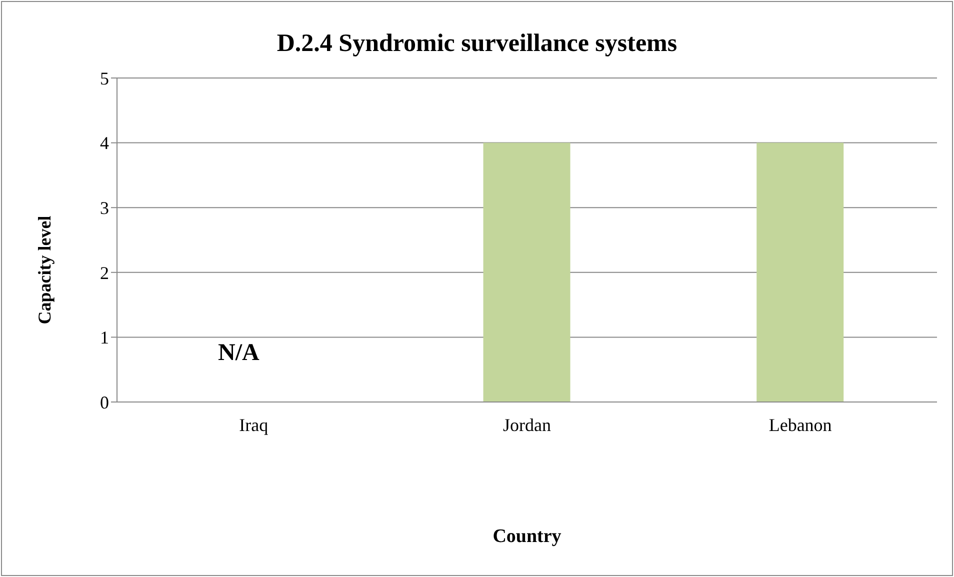 This screenshot has height=577, width=954. What do you see at coordinates (104, 272) in the screenshot?
I see `y-tick-label: 2` at bounding box center [104, 272].